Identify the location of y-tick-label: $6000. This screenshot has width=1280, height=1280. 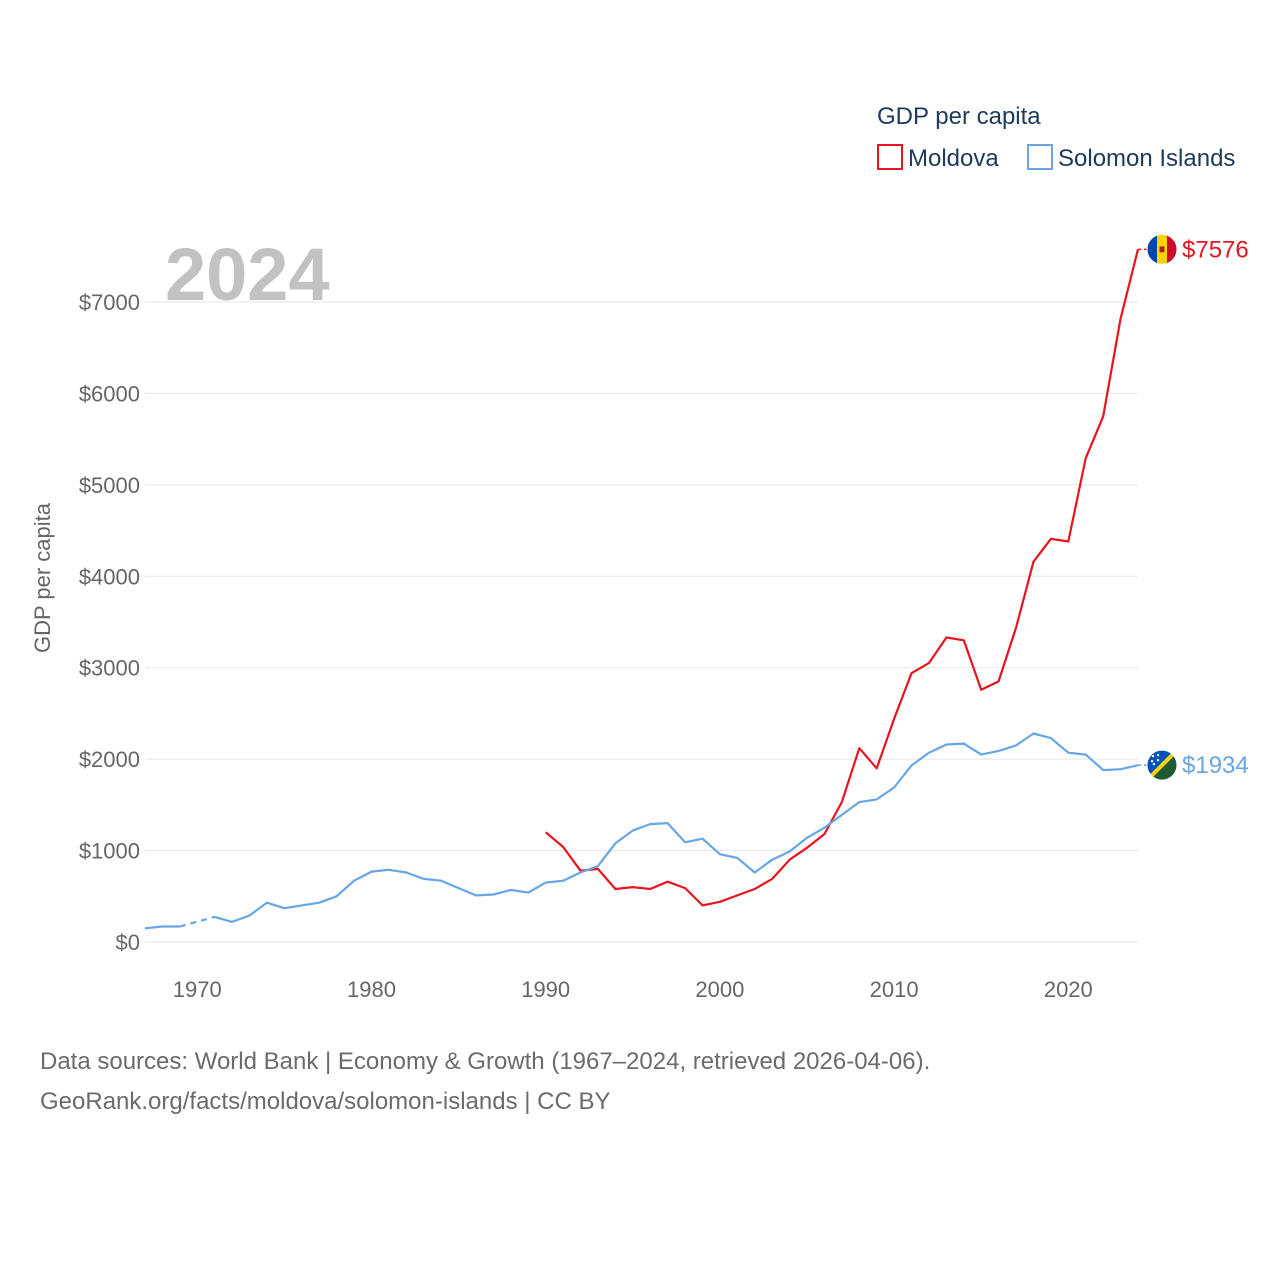
(109, 393).